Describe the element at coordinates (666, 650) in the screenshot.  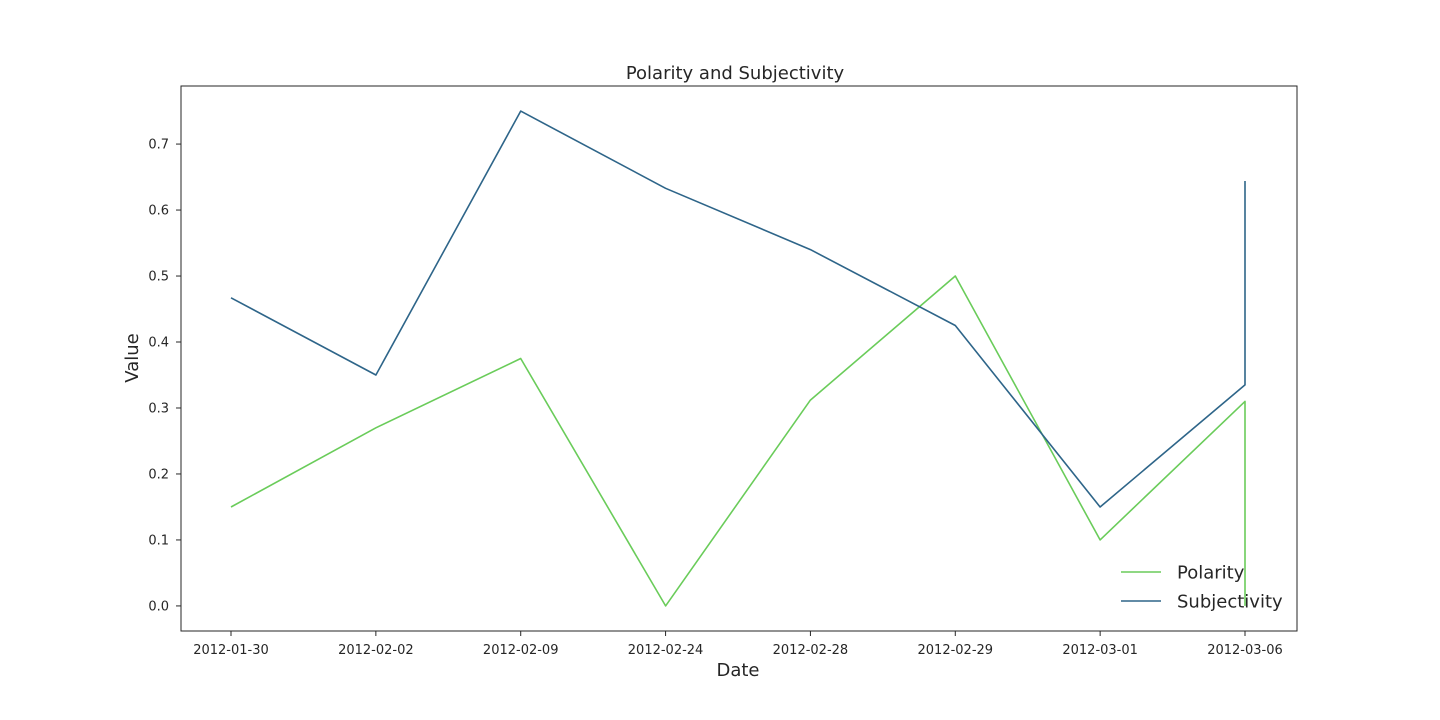
I see `x-tick-label: 2012-02-24` at that location.